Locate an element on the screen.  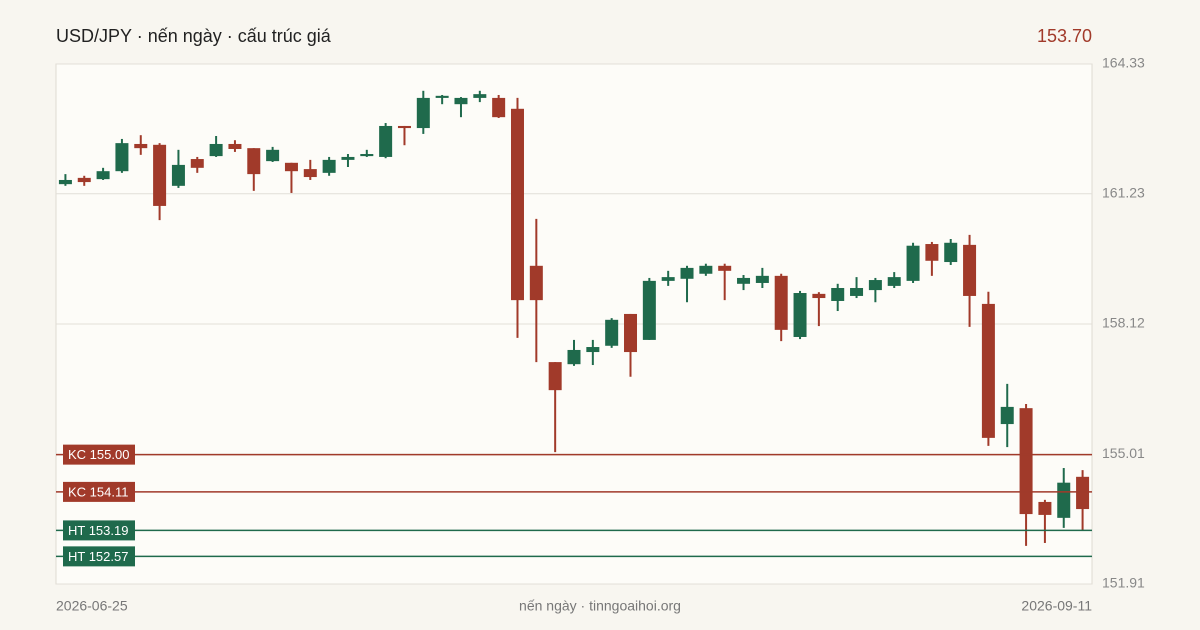
y-tick-label: 164.33 is located at coordinates (1123, 63).